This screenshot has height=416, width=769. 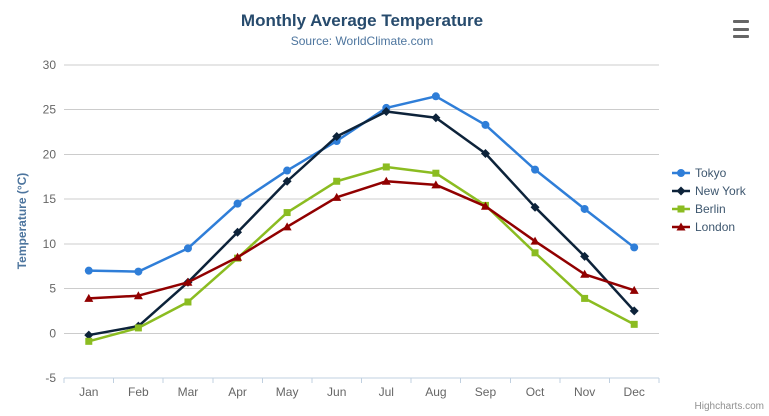 I want to click on y-tick-label: 0, so click(x=52, y=333).